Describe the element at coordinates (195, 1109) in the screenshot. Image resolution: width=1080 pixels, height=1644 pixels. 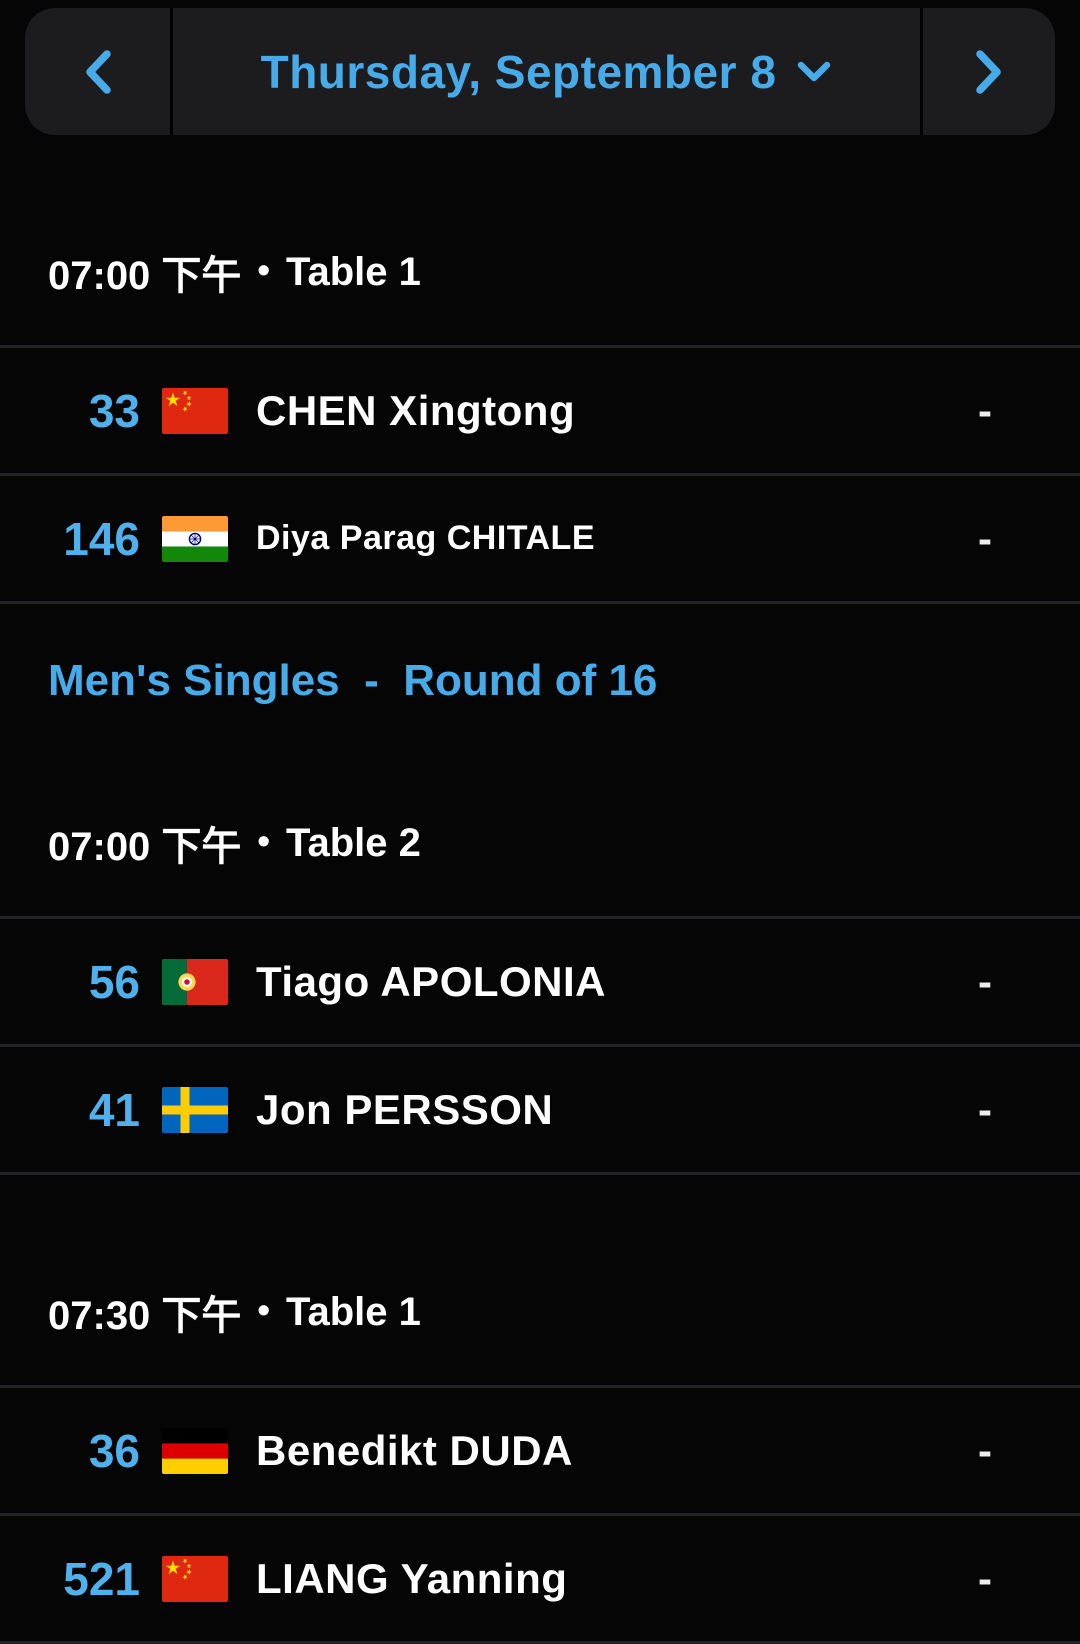
I see `sweden-flag-icon` at that location.